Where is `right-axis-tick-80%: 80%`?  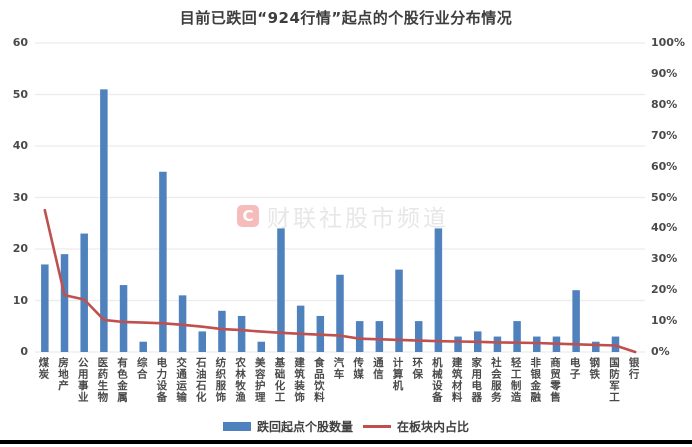
right-axis-tick-80%: 80% is located at coordinates (664, 104).